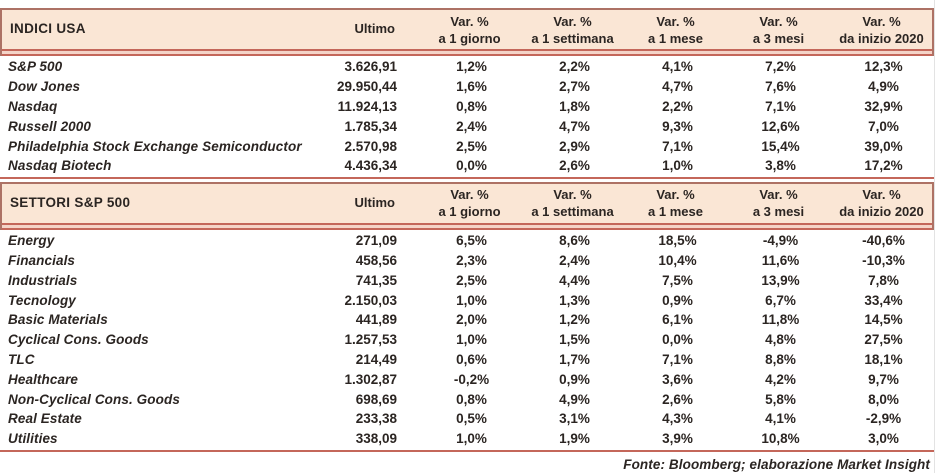 This screenshot has width=935, height=473. Describe the element at coordinates (883, 340) in the screenshot. I see `var-value: 27,5%` at that location.